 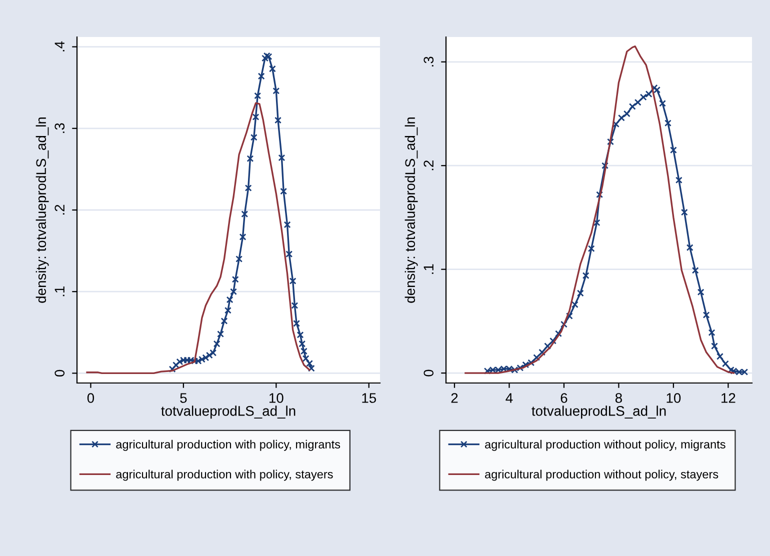 What do you see at coordinates (59, 46) in the screenshot?
I see `y-tick-label: .4` at bounding box center [59, 46].